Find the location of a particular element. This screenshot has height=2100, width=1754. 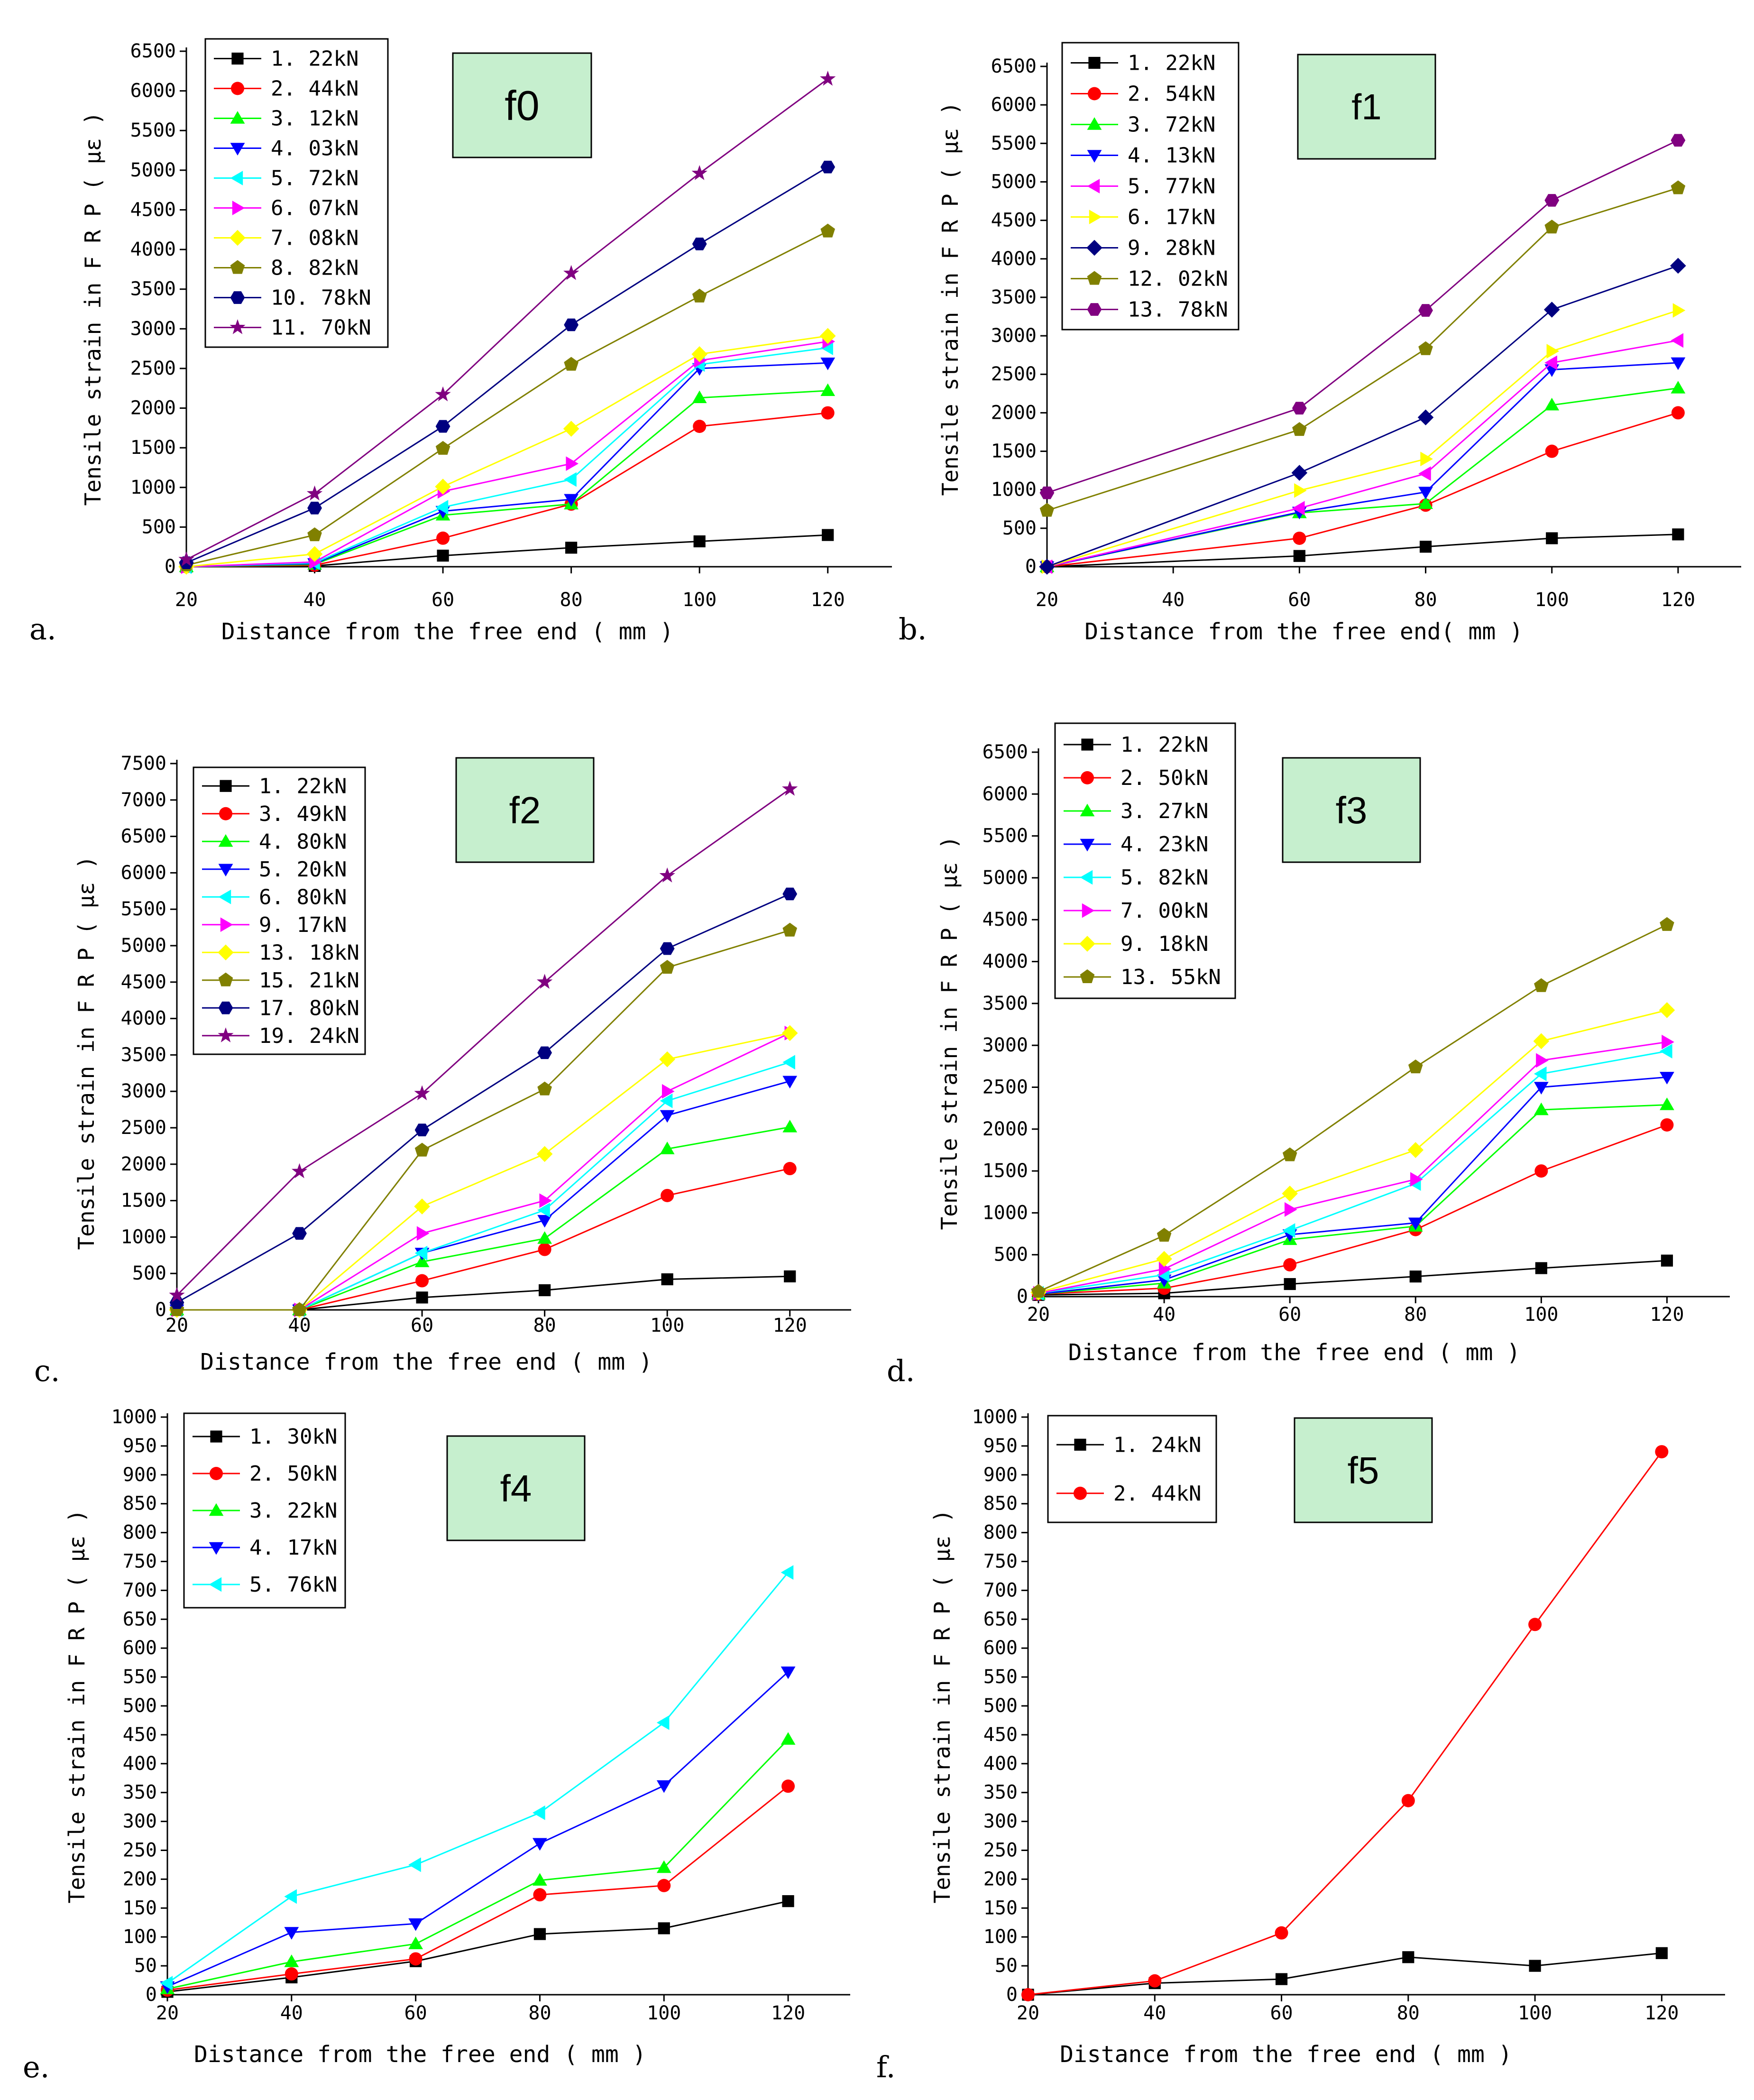

legend-label: 6. 17kN is located at coordinates (1171, 217).